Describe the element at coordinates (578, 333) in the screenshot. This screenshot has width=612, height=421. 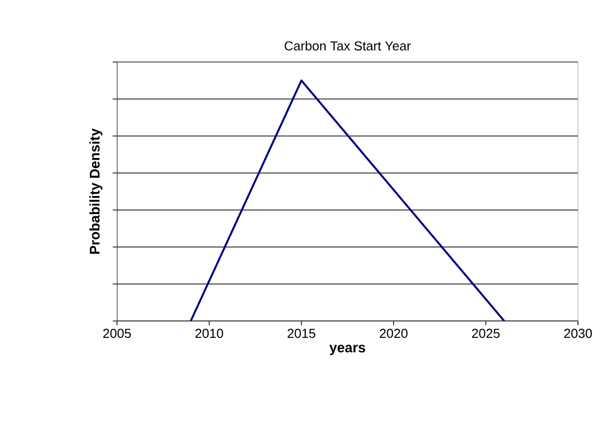
I see `x-tick-label: 2030` at that location.